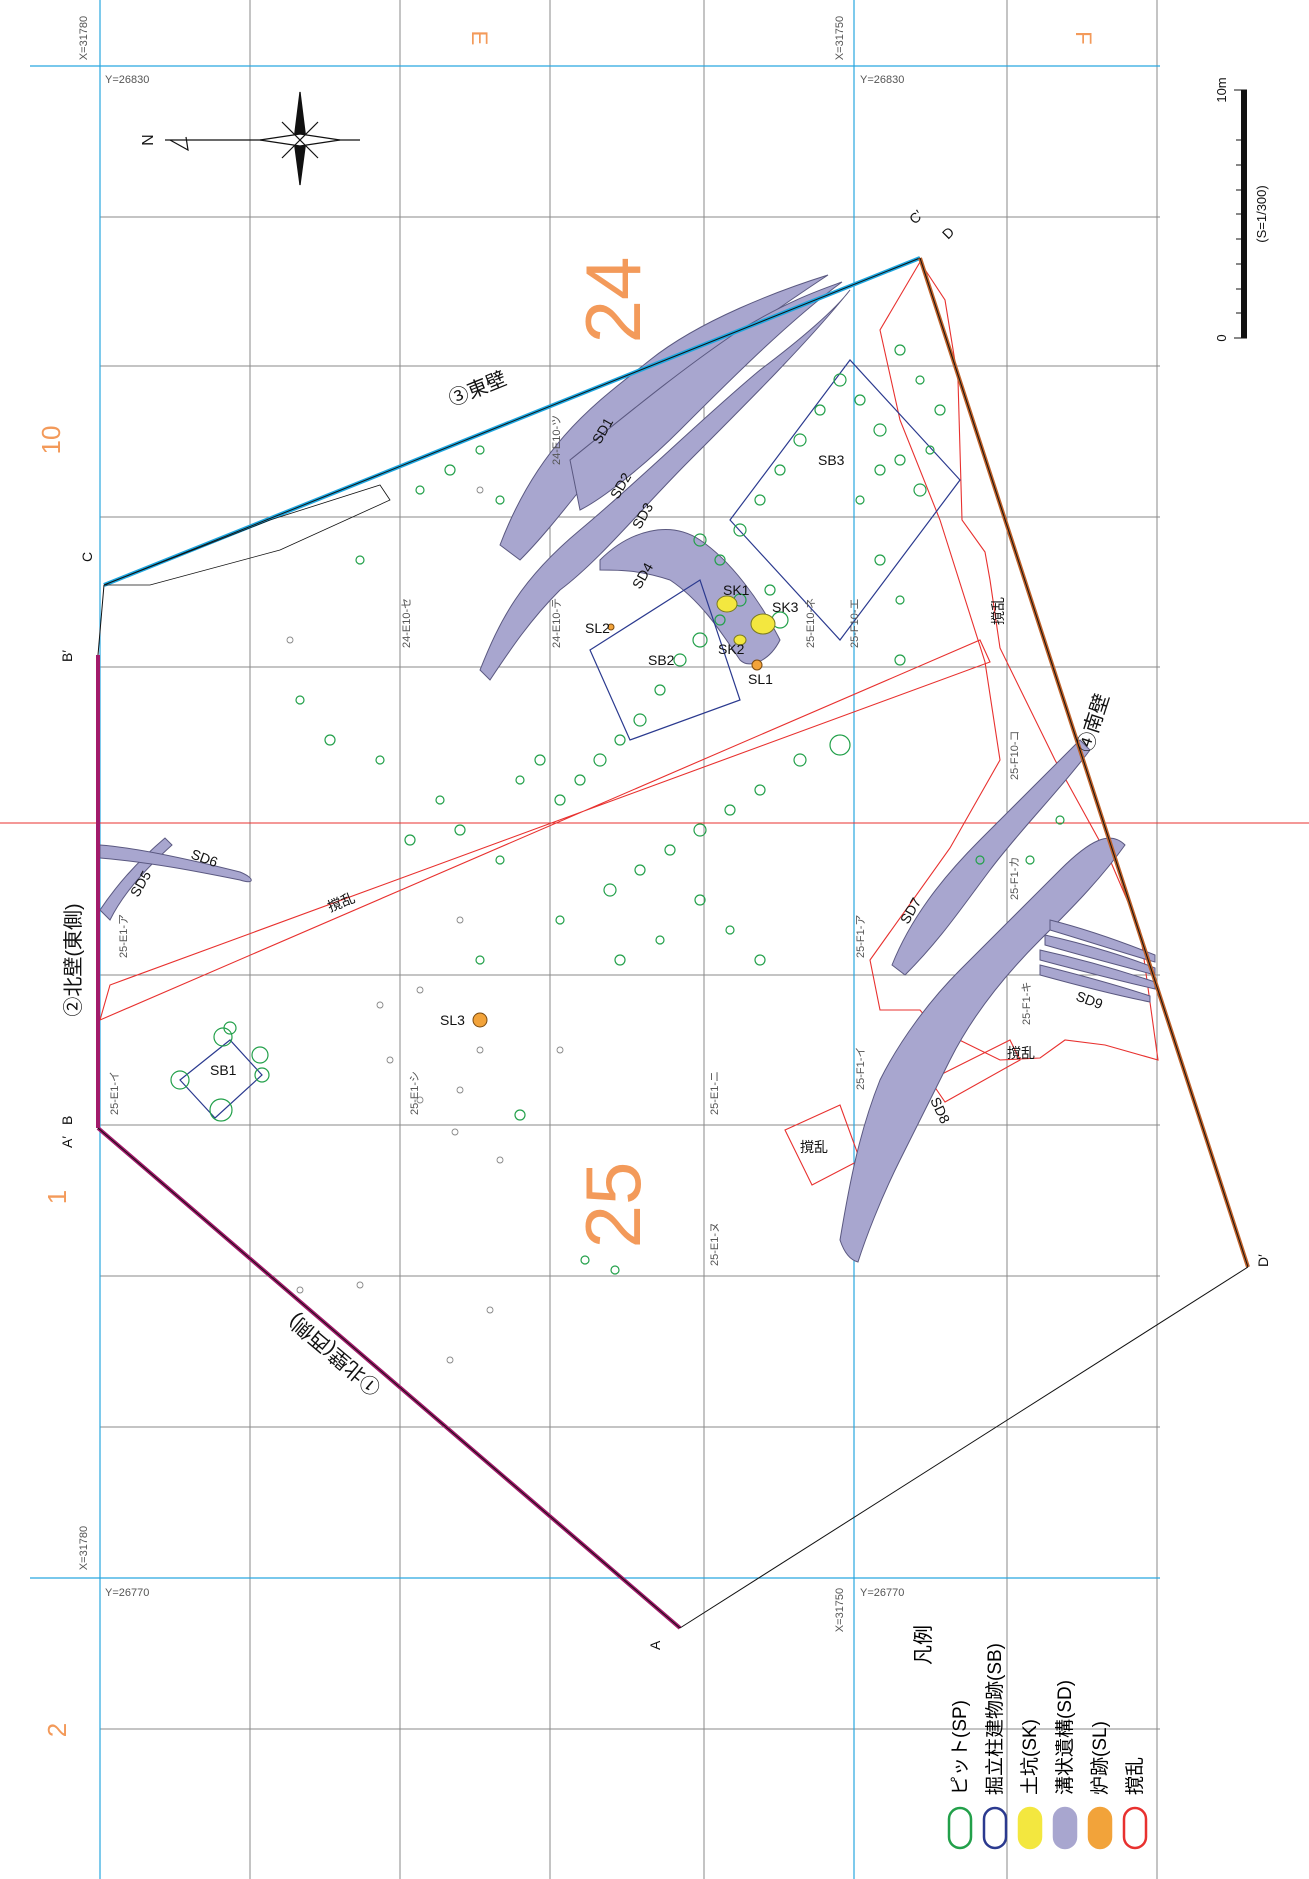  What do you see at coordinates (1135, 1776) in the screenshot?
I see `legend-label: 撹乱` at bounding box center [1135, 1776].